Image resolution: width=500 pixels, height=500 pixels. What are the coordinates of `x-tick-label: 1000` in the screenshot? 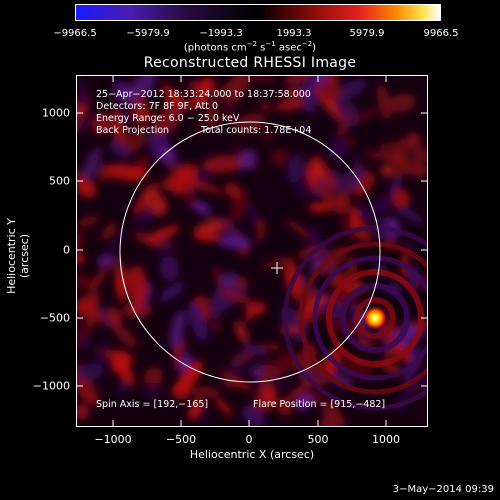 It's located at (386, 439).